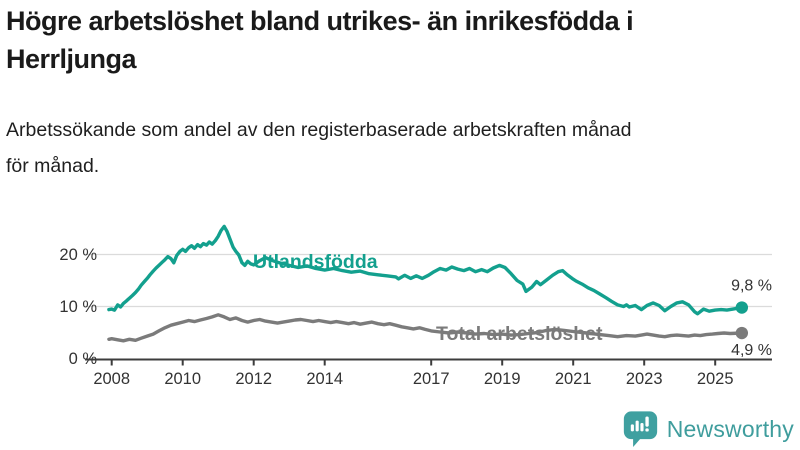 This screenshot has height=450, width=800. I want to click on end-value-label-utlandsf-dda: 9,8 %, so click(751, 286).